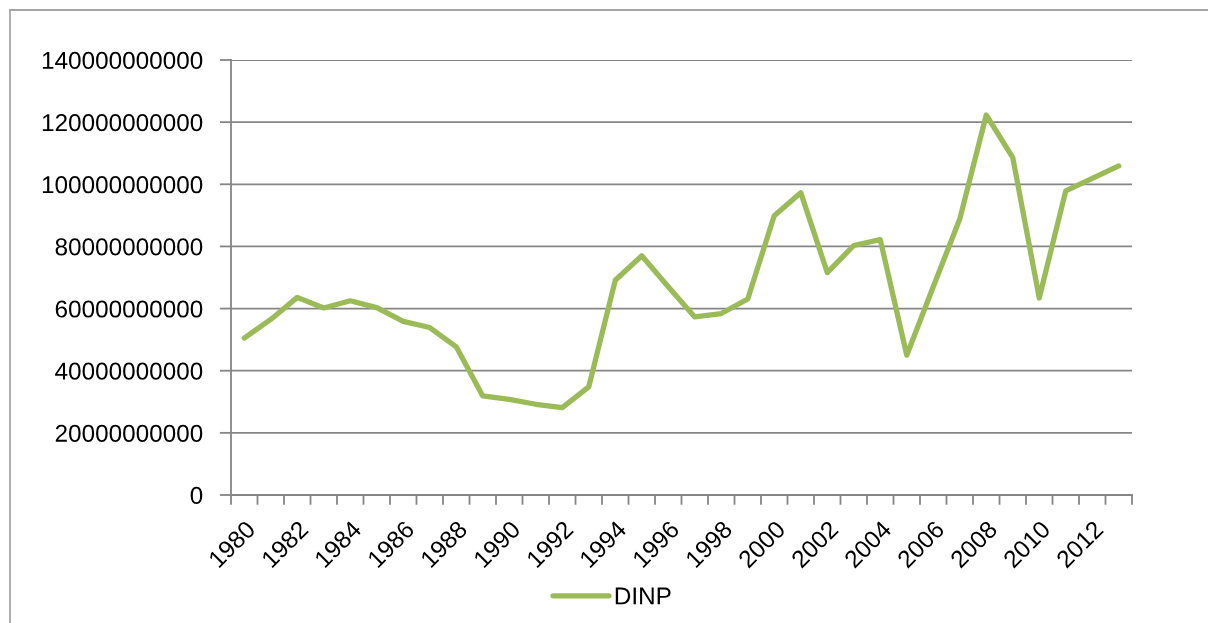 Image resolution: width=1208 pixels, height=623 pixels. What do you see at coordinates (122, 60) in the screenshot?
I see `y-tick-label: 140000000000` at bounding box center [122, 60].